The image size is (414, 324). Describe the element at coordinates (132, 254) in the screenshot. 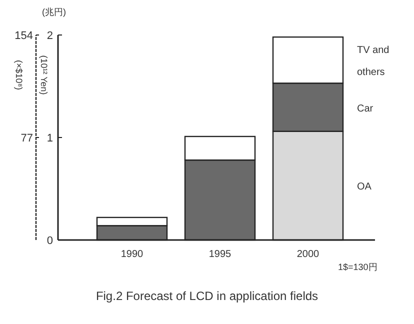

I see `x-tick-label: 1990` at that location.